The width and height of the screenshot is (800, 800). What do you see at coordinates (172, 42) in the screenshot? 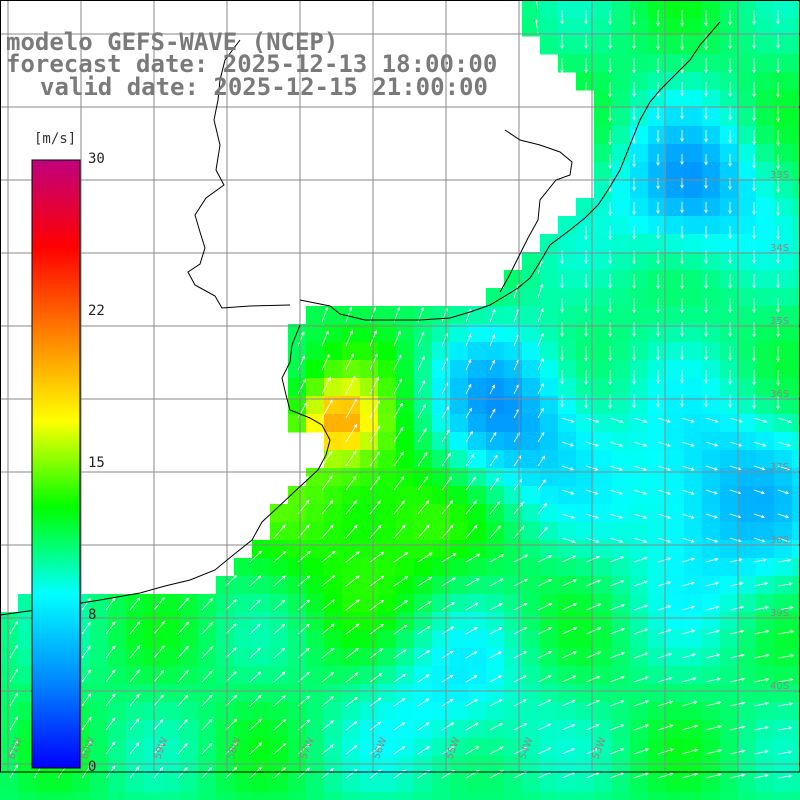
I see `title-model: modelo GEFS-WAVE (NCEP)` at bounding box center [172, 42].